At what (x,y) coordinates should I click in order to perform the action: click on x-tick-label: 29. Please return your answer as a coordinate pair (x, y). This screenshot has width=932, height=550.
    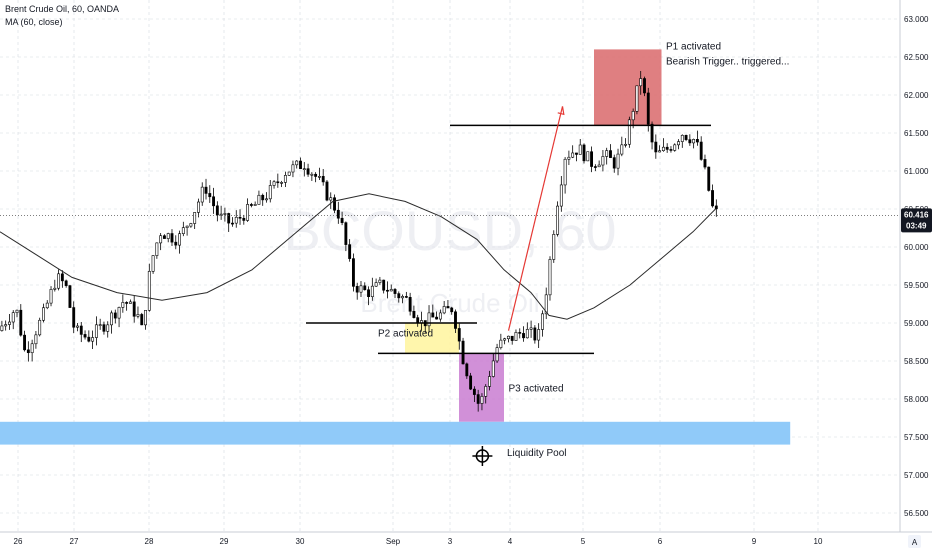
    Looking at the image, I should click on (224, 541).